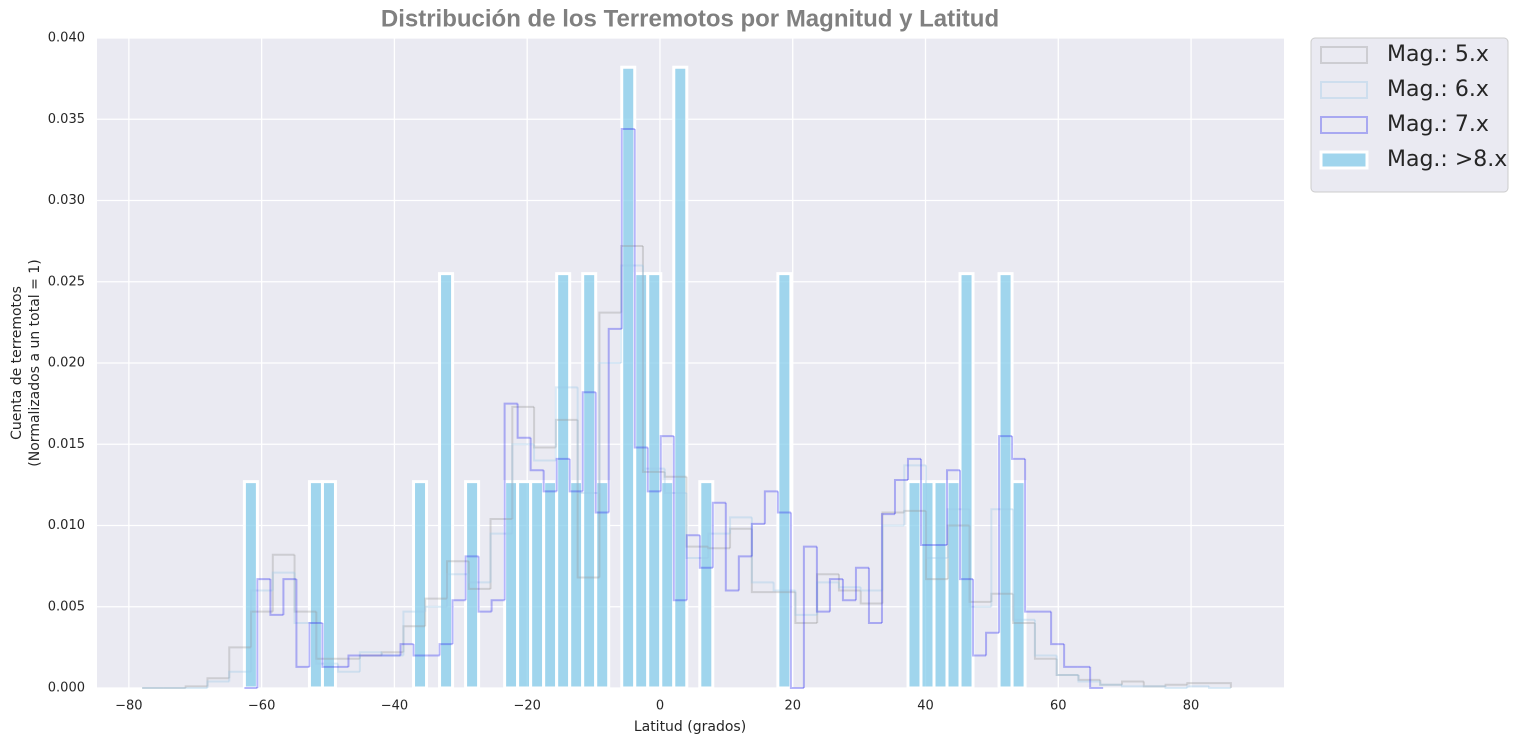 This screenshot has width=1519, height=745. I want to click on x-tick-label: 0, so click(660, 706).